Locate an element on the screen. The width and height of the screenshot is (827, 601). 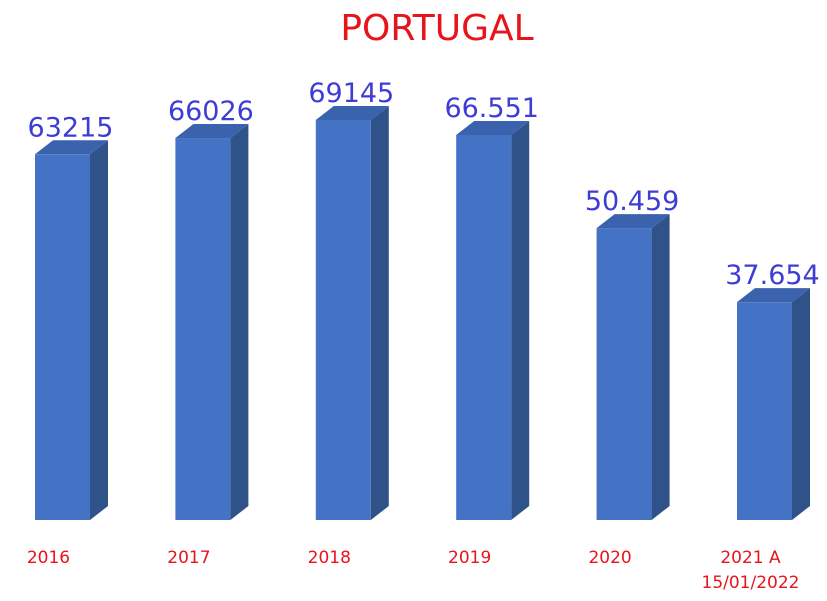
chart-title: PORTUGAL is located at coordinates (436, 28).